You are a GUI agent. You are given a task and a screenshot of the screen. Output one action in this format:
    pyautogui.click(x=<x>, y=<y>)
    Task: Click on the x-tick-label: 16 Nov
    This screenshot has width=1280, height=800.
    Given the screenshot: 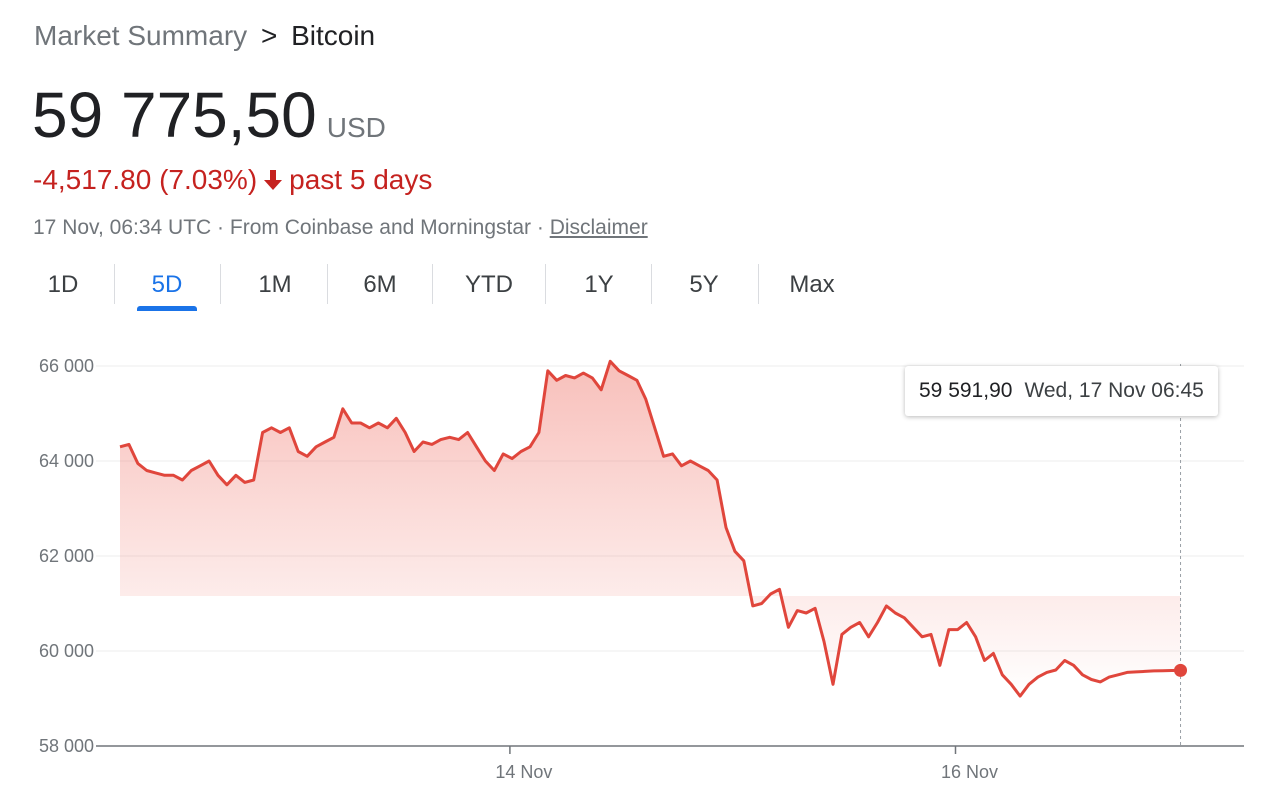 What is the action you would take?
    pyautogui.click(x=969, y=772)
    